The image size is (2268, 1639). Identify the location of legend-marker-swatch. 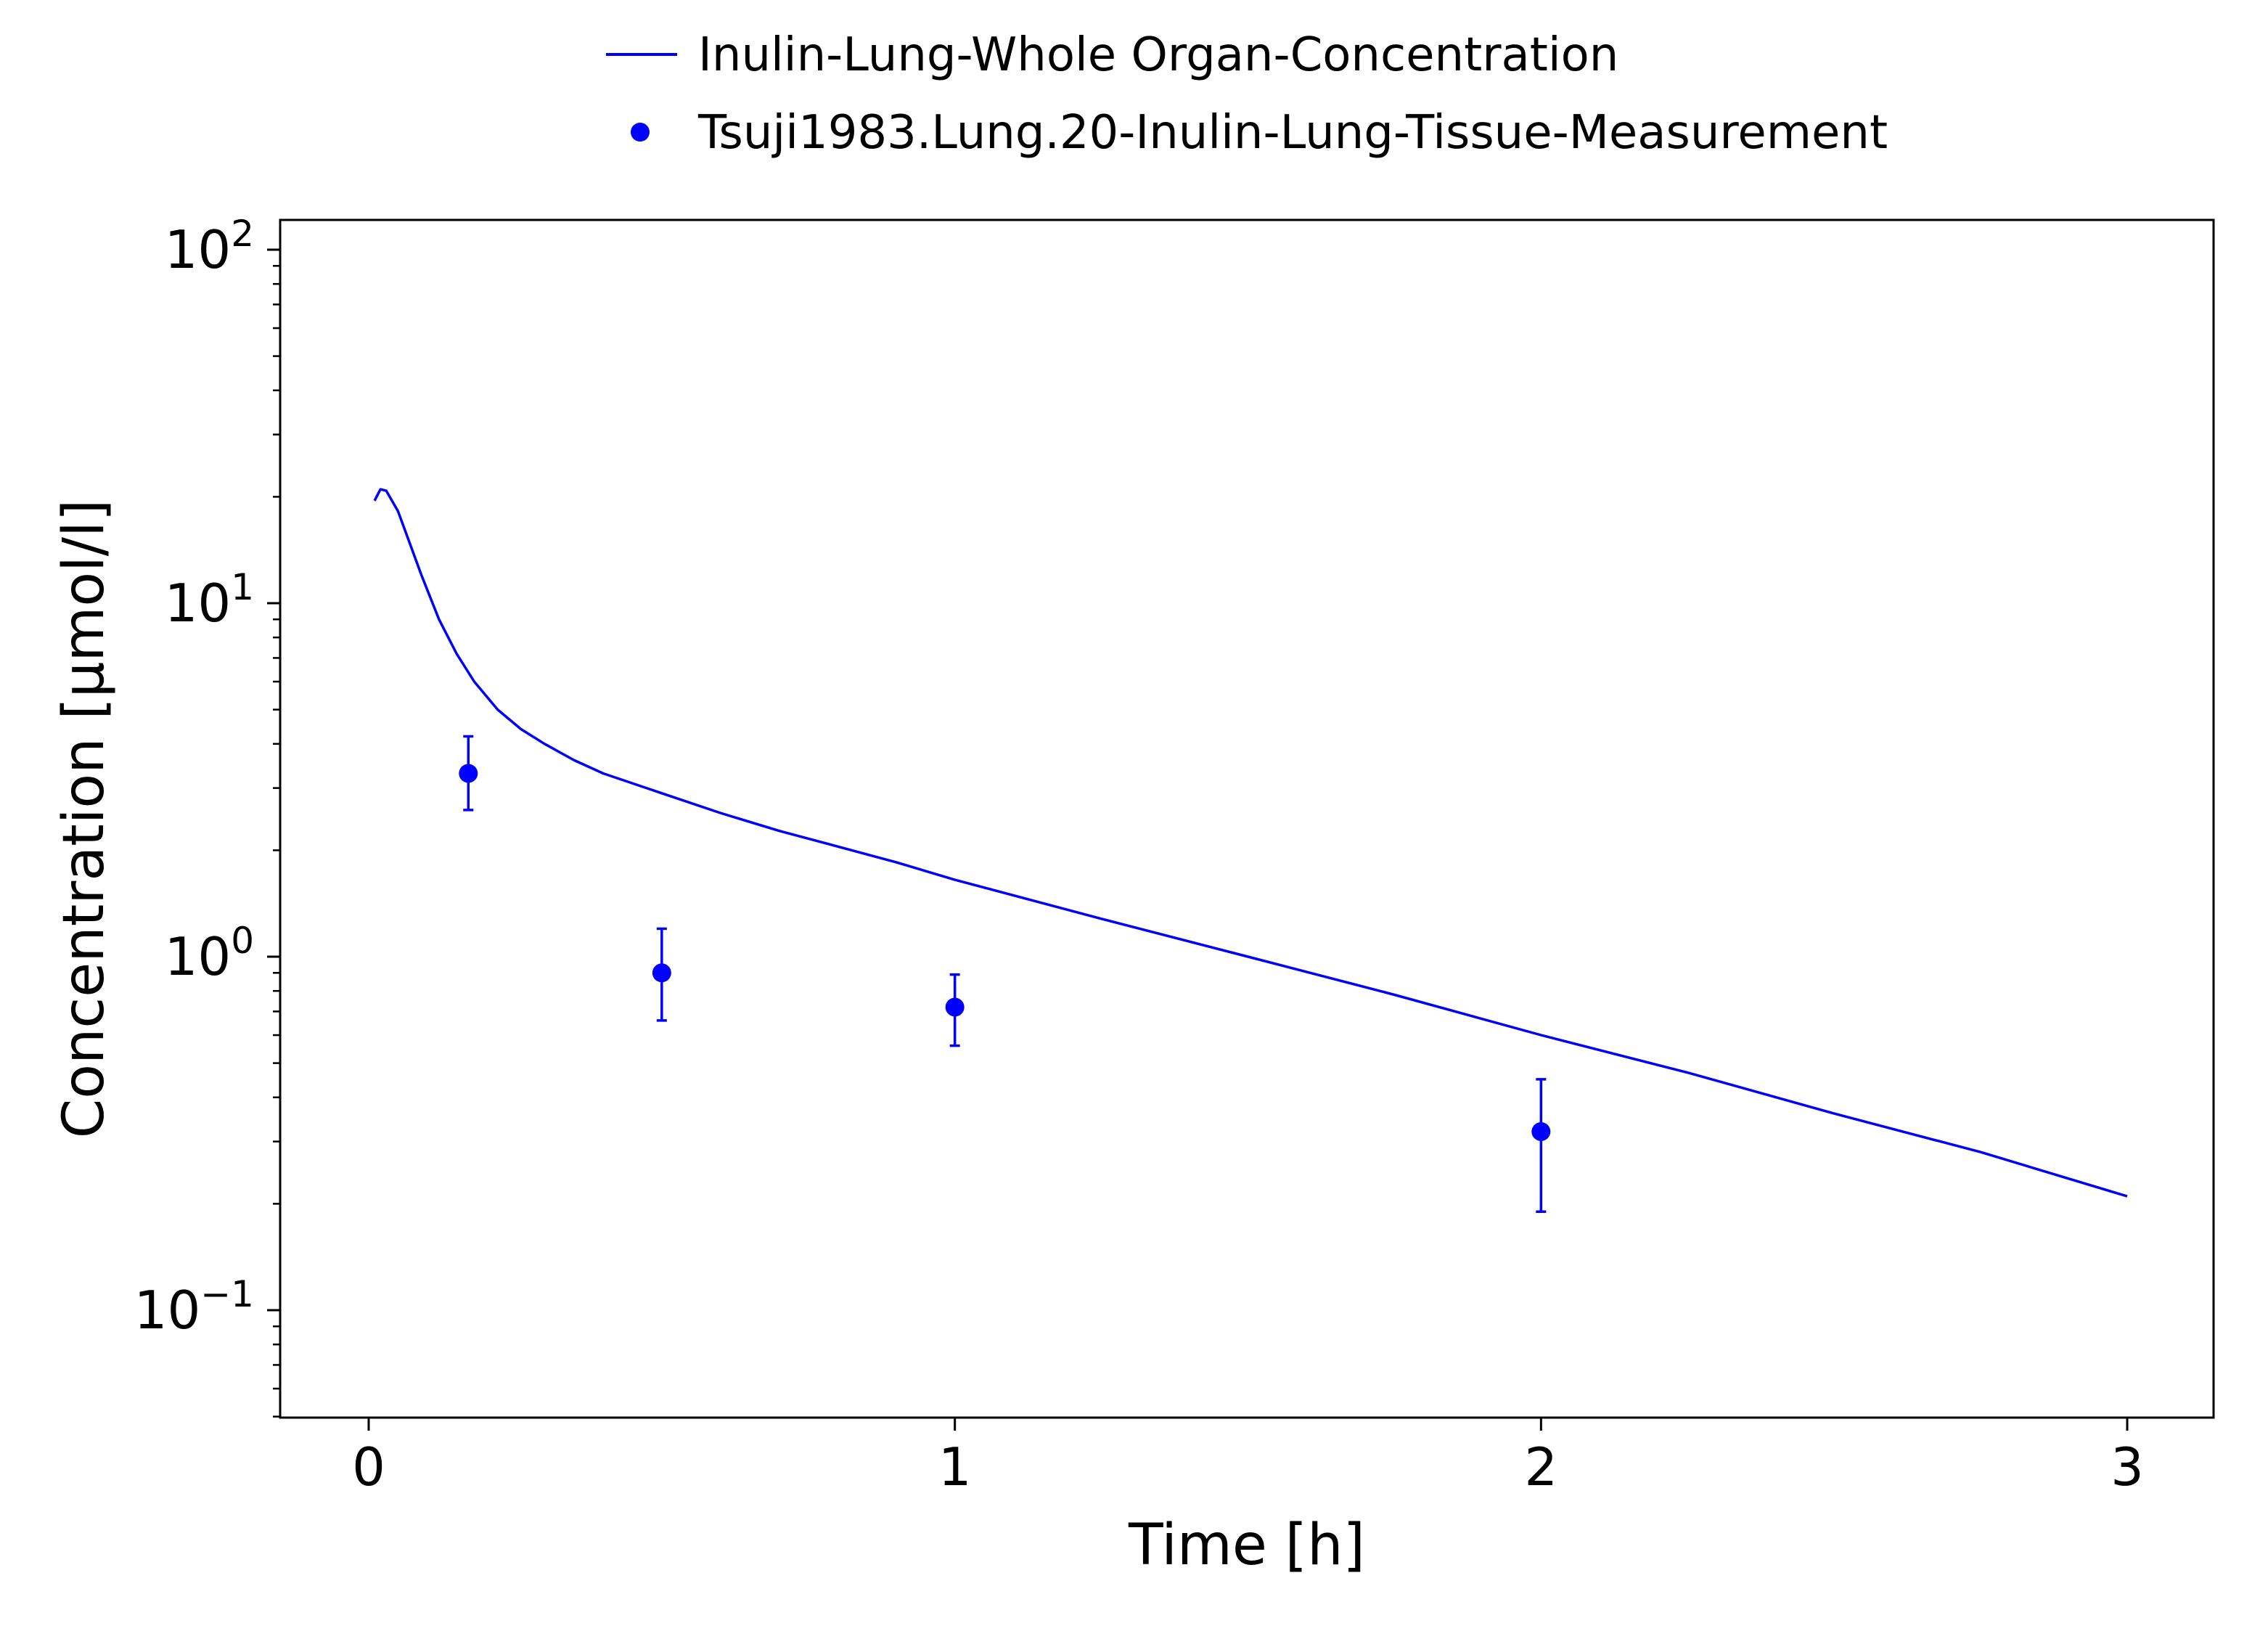
(640, 132).